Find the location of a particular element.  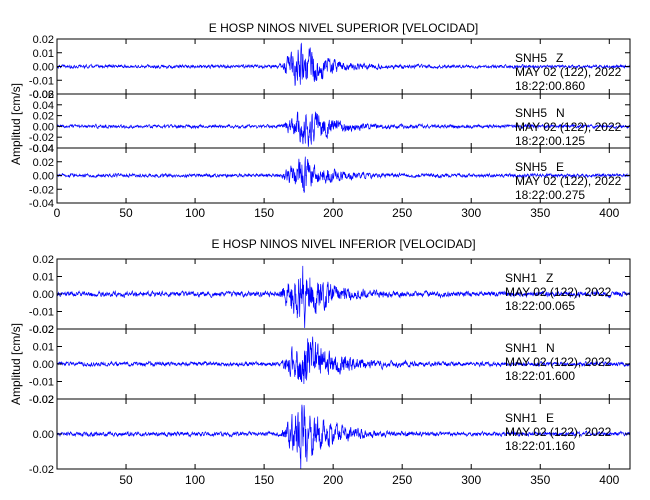

y-tick-label: 0.06 is located at coordinates (43, 95).